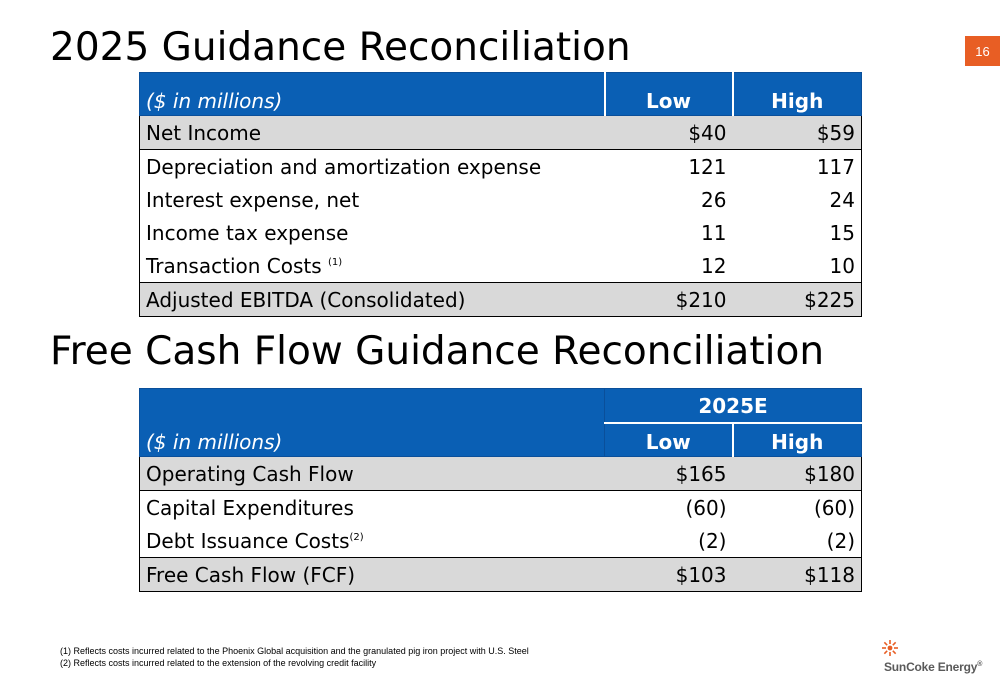 The image size is (1000, 685). What do you see at coordinates (797, 199) in the screenshot?
I see `high-value: 24` at bounding box center [797, 199].